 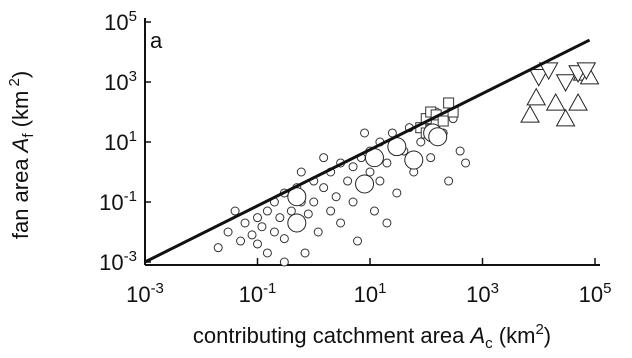 I want to click on x-tick-label: 10⁻¹, so click(x=258, y=293).